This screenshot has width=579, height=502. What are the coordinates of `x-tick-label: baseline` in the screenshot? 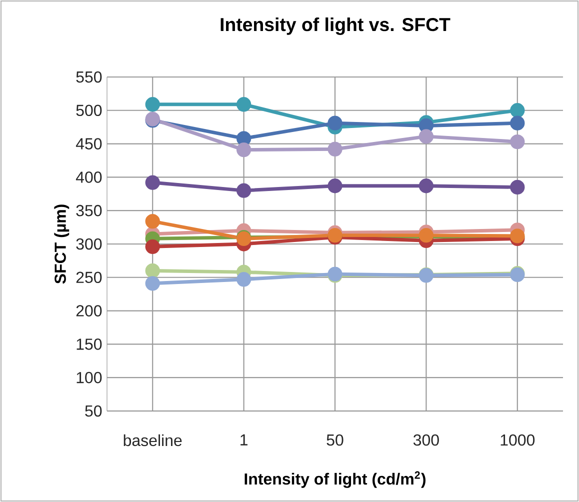 It's located at (153, 440).